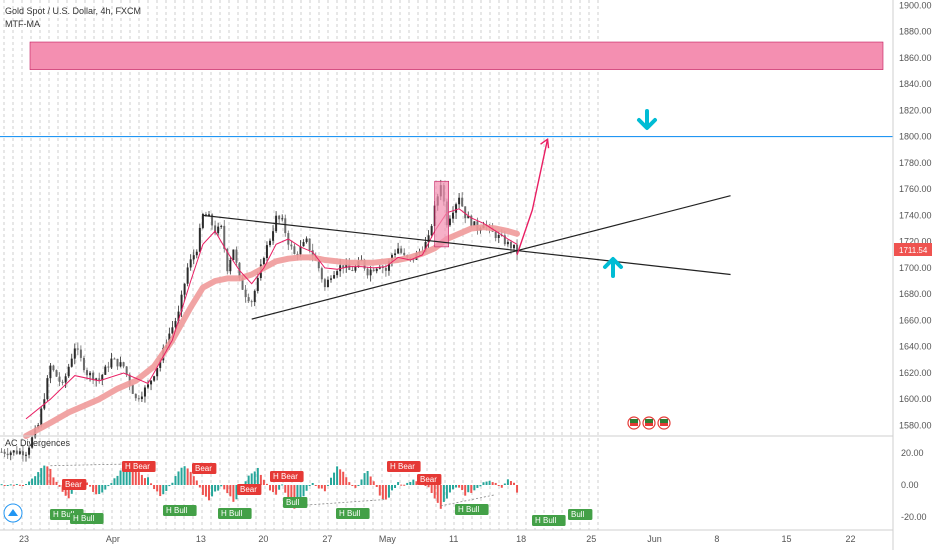 This screenshot has width=932, height=550. What do you see at coordinates (456, 55) in the screenshot?
I see `resistance-zone` at bounding box center [456, 55].